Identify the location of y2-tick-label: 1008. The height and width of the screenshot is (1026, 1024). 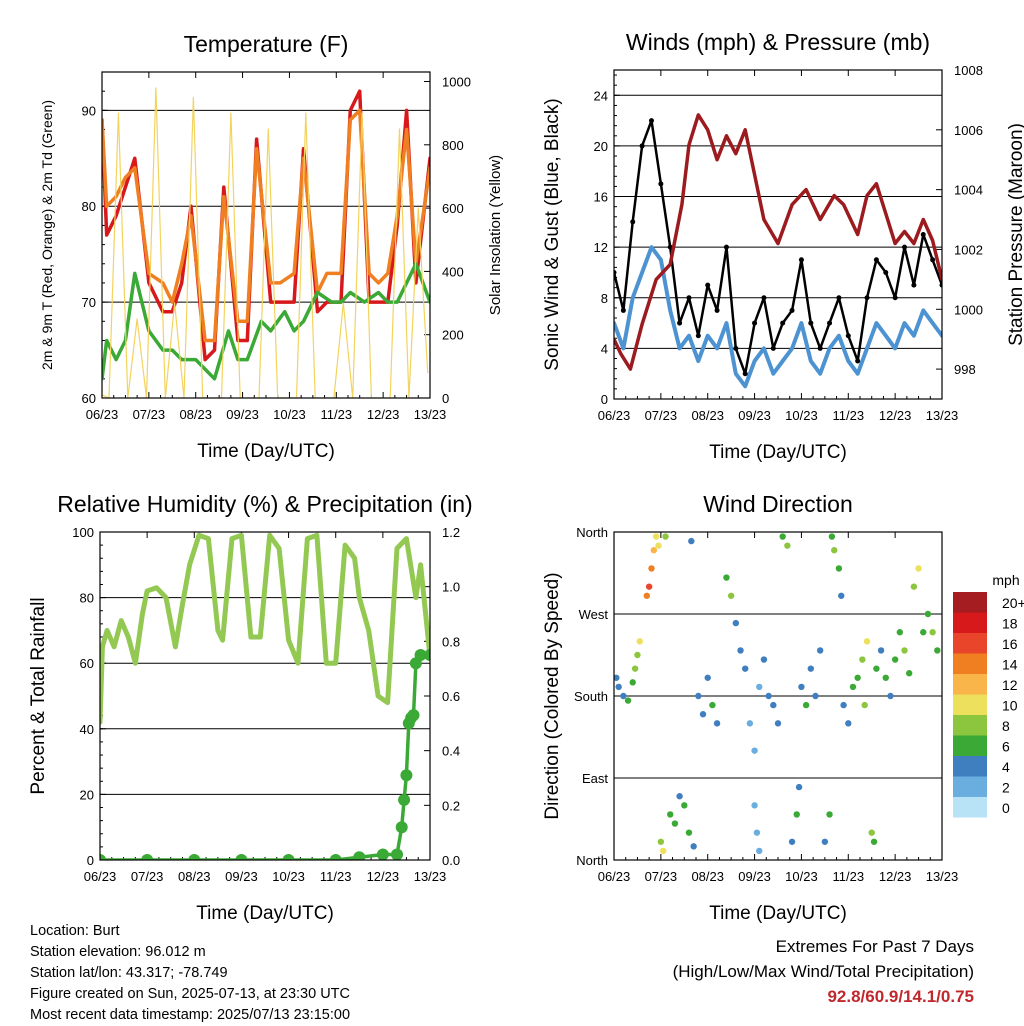
(968, 70).